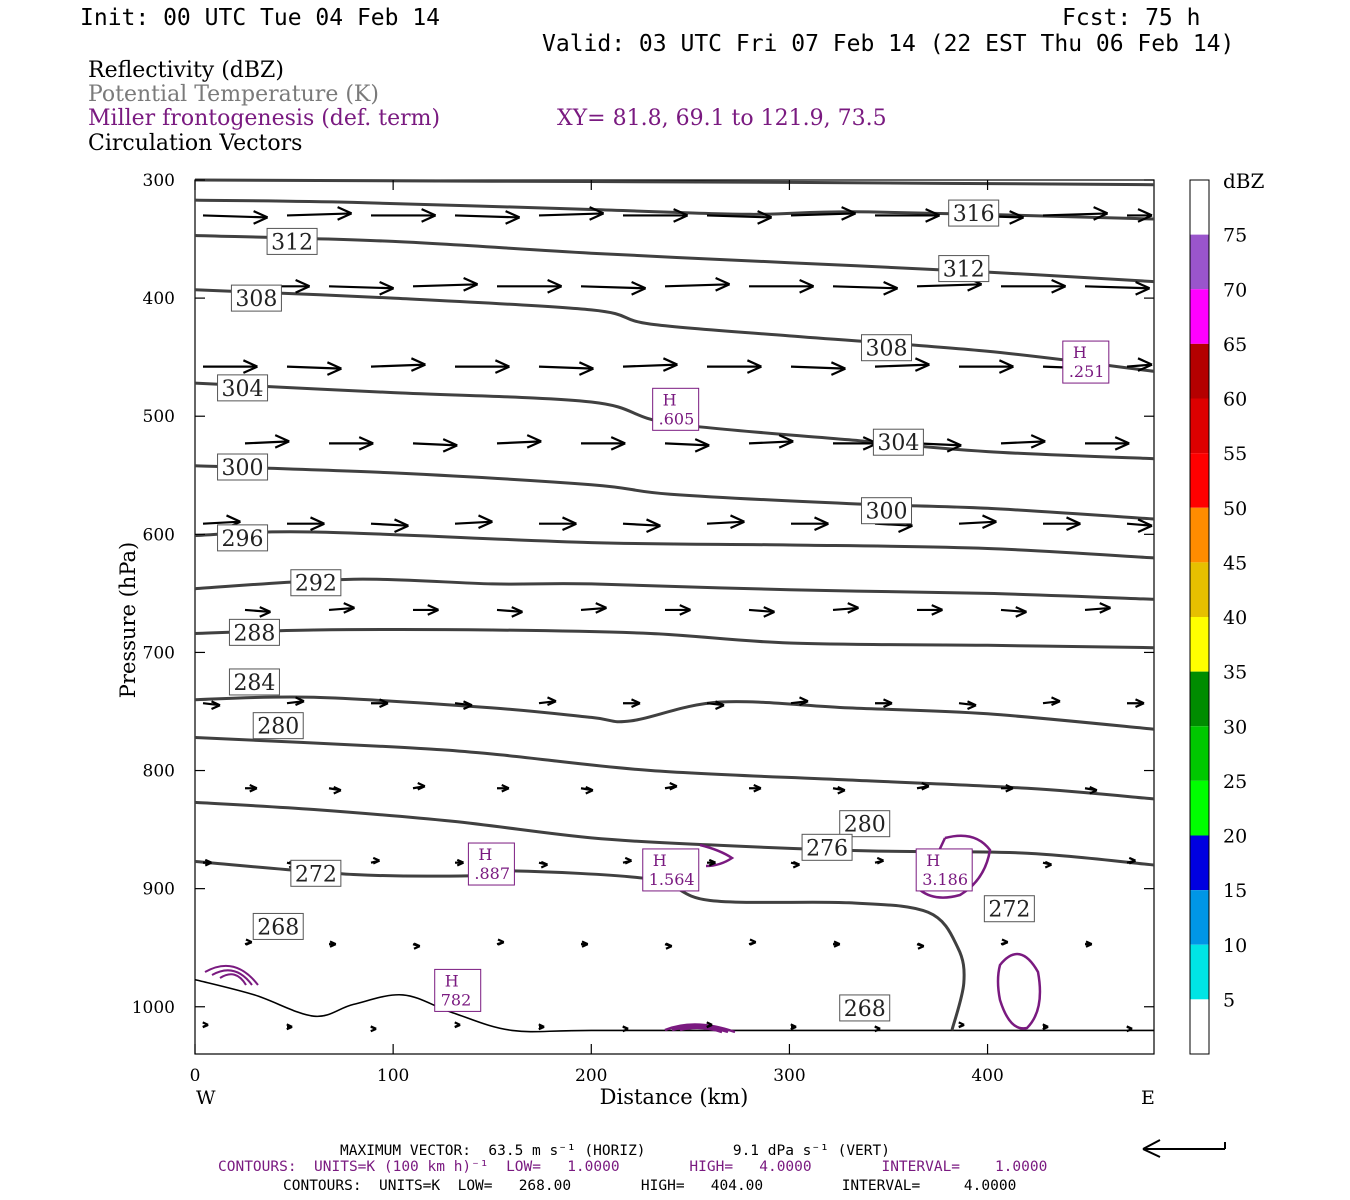  I want to click on field-reflectivity: Reflectivity (dBZ), so click(186, 70).